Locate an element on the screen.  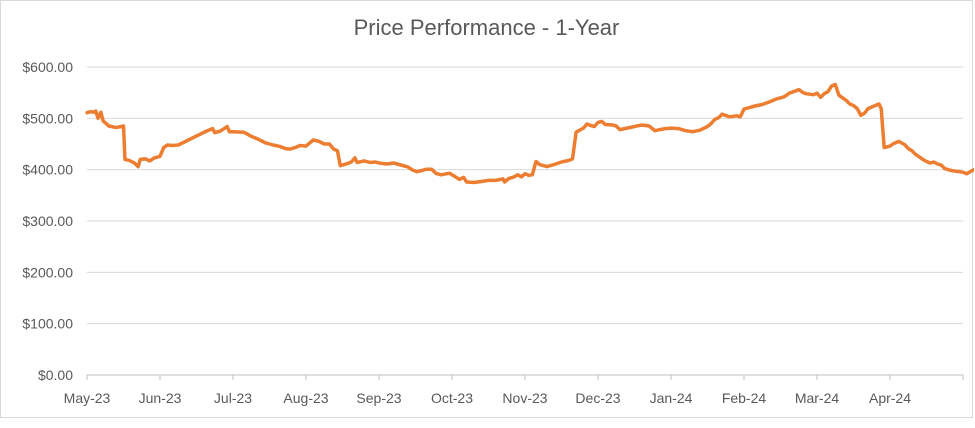
x-tick-label: Mar-24 is located at coordinates (817, 398).